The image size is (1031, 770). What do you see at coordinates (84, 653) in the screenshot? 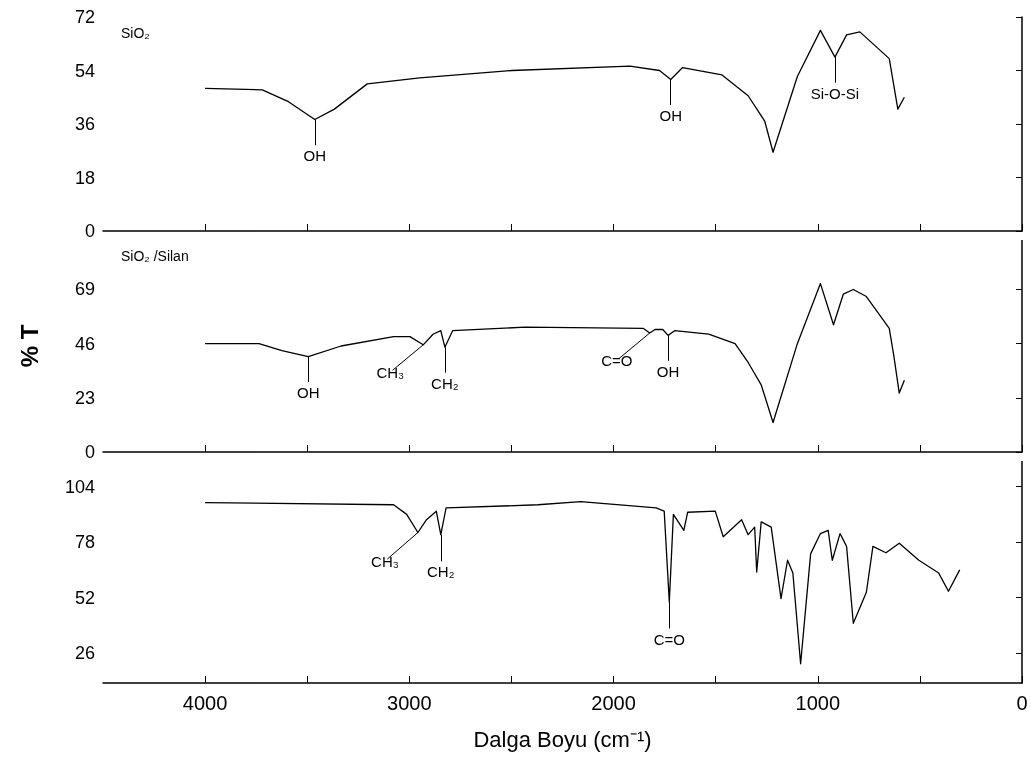
I see `y-tick-label: 26` at bounding box center [84, 653].